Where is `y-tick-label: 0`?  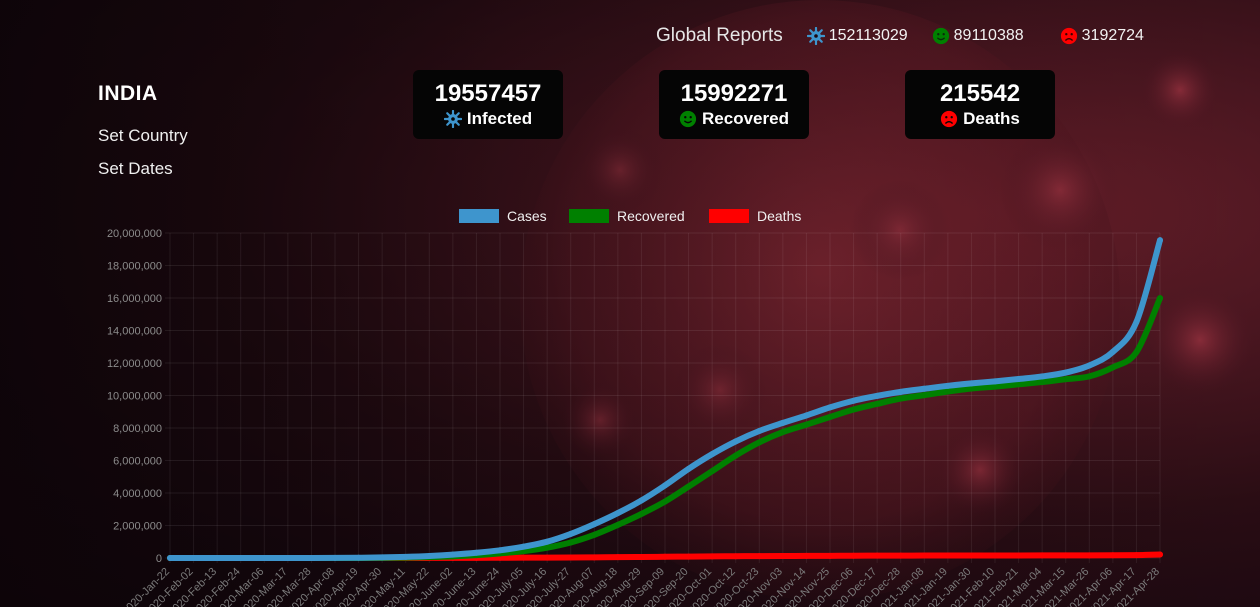 y-tick-label: 0 is located at coordinates (159, 559).